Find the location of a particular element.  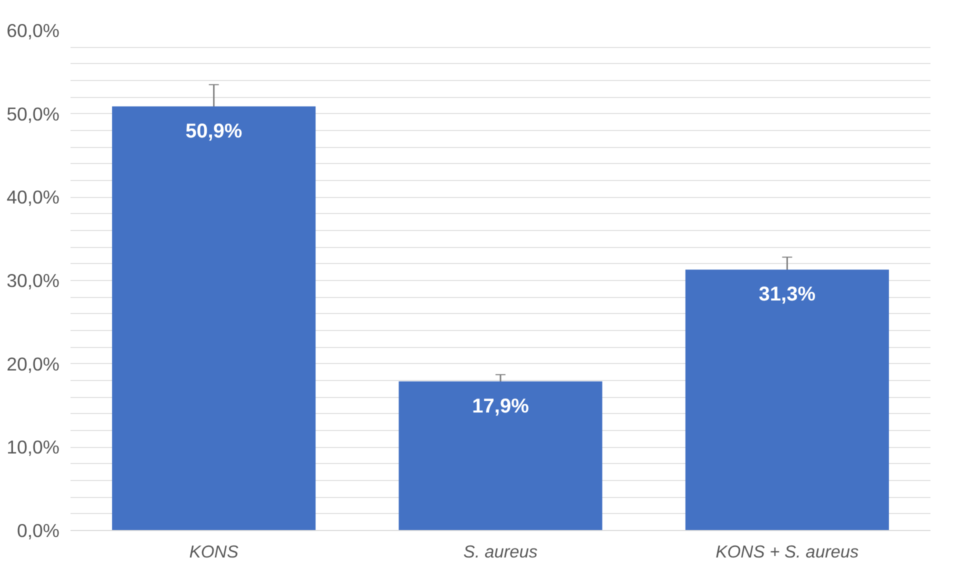

data-label: 50,9% is located at coordinates (213, 131).